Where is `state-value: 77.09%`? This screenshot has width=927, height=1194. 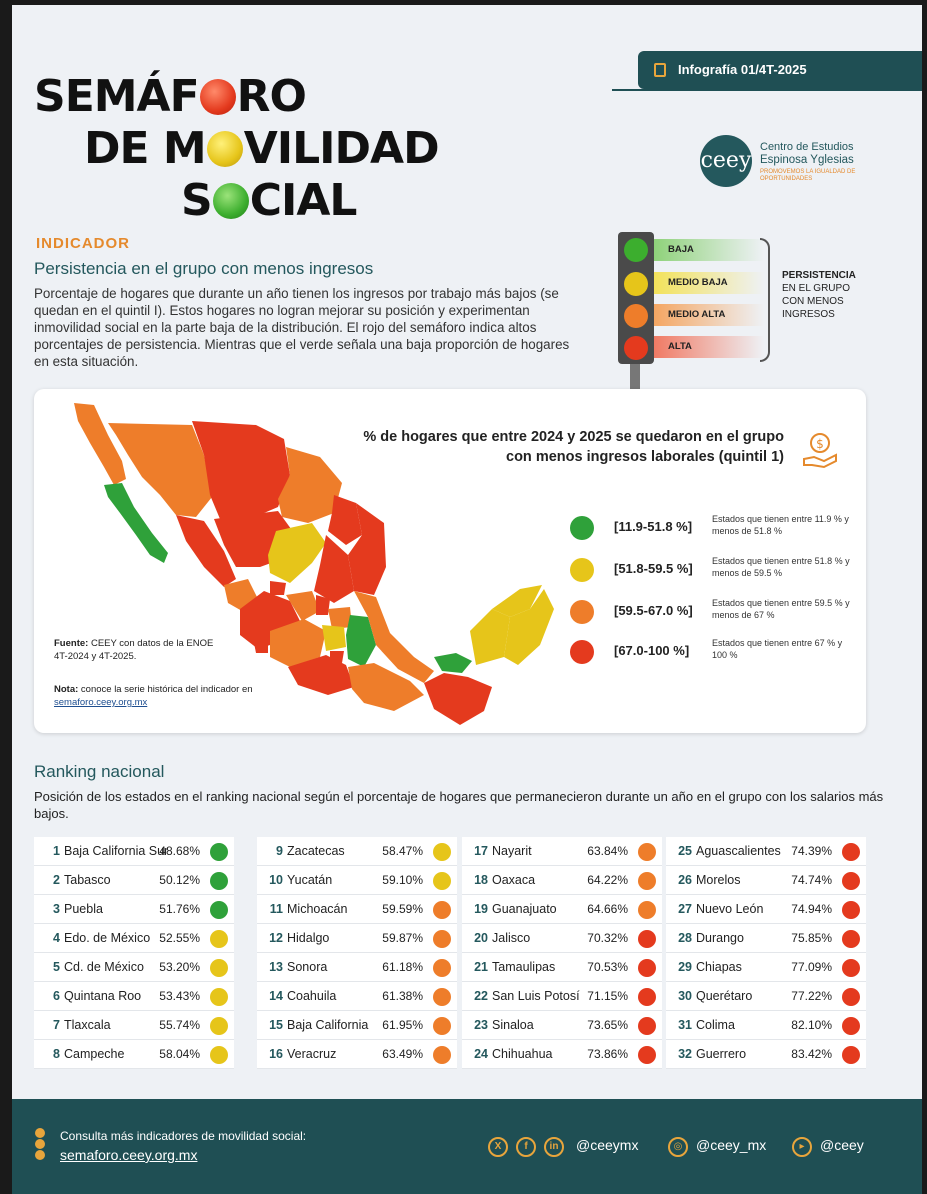 state-value: 77.09% is located at coordinates (811, 967).